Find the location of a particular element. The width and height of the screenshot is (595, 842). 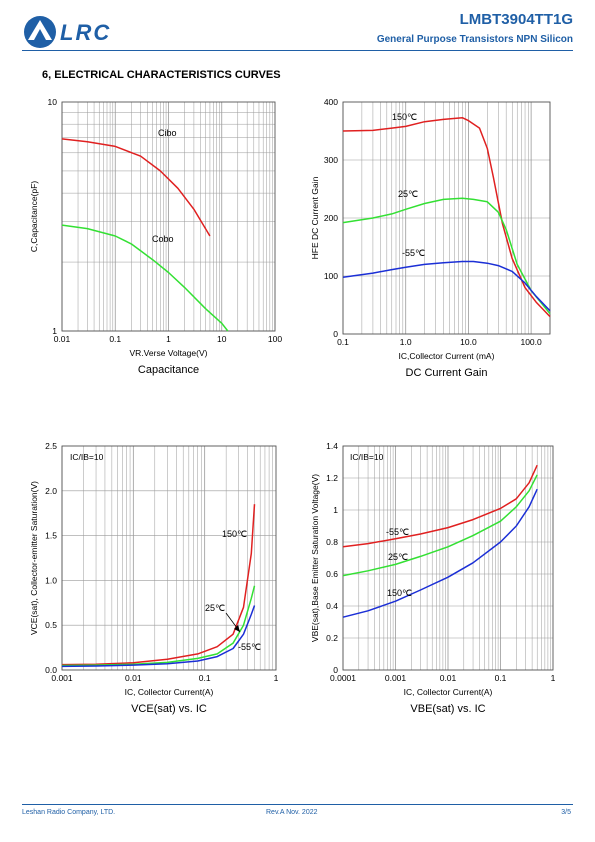

y-tick-label: 200 is located at coordinates (331, 218).